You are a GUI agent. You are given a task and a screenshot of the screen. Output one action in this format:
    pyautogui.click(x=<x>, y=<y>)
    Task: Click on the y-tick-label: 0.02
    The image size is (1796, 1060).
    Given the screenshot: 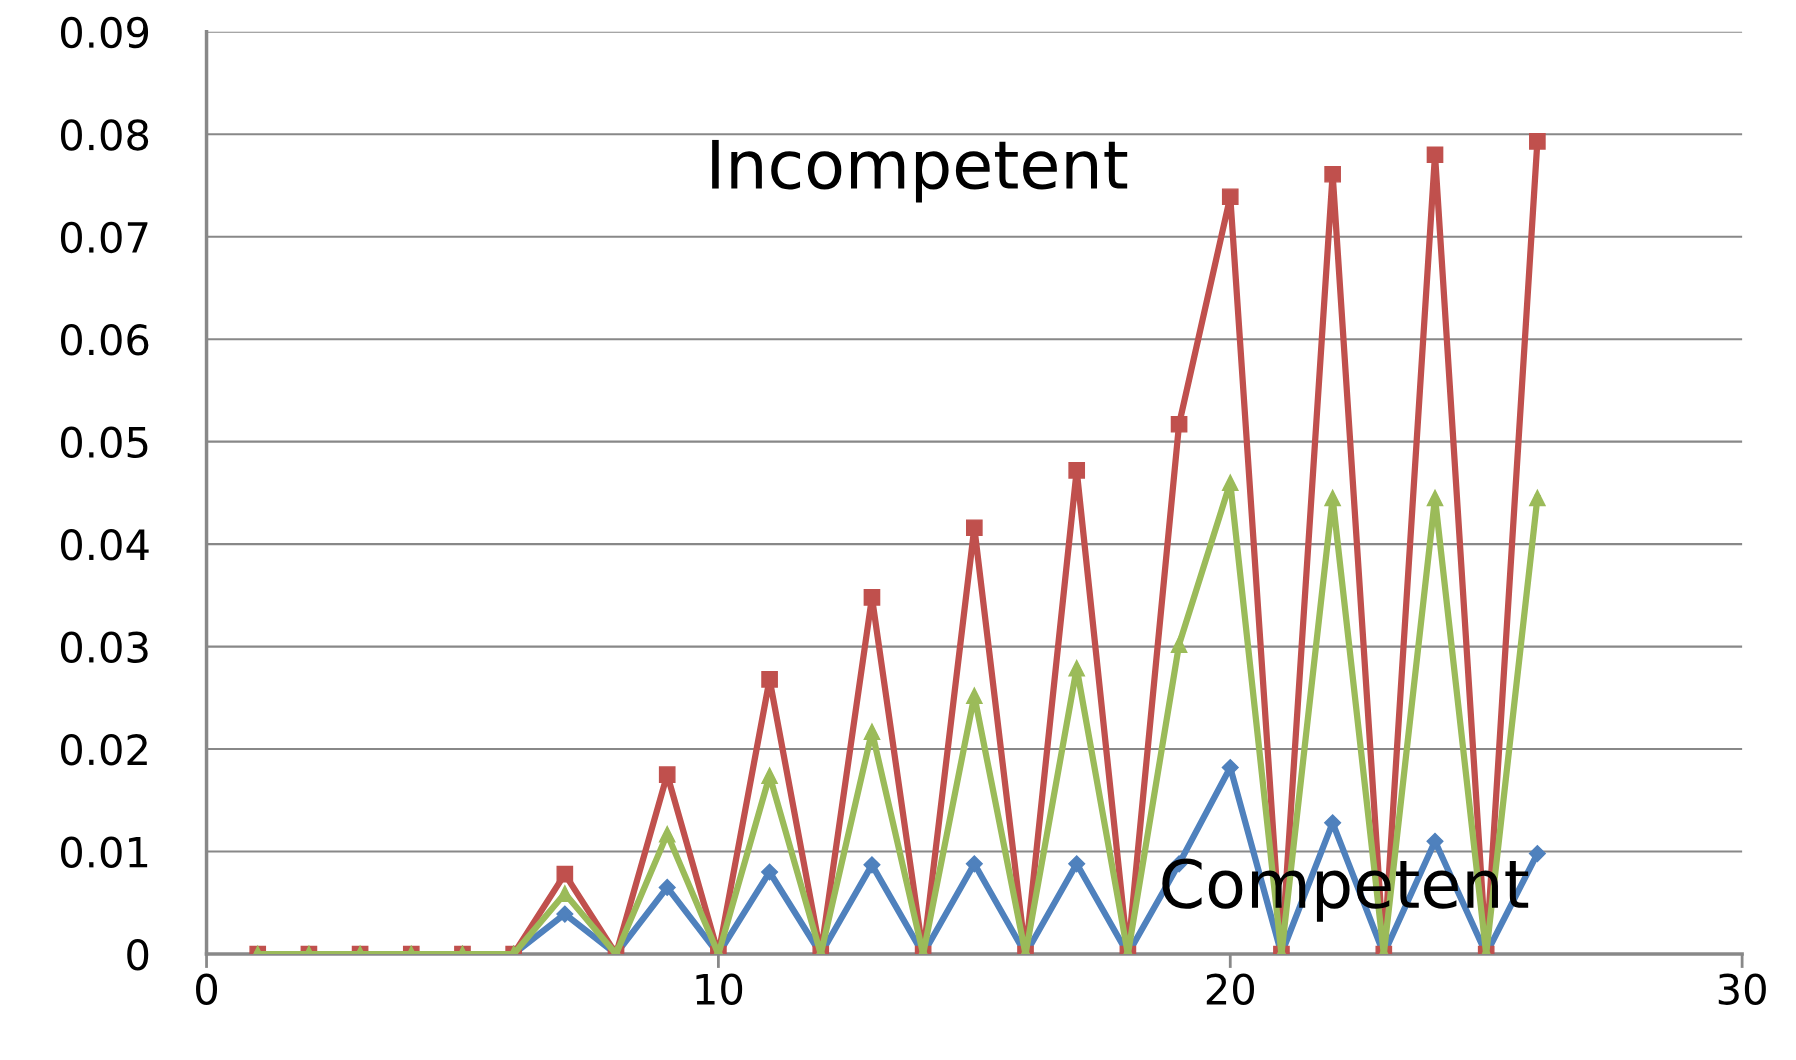 What is the action you would take?
    pyautogui.click(x=103, y=749)
    